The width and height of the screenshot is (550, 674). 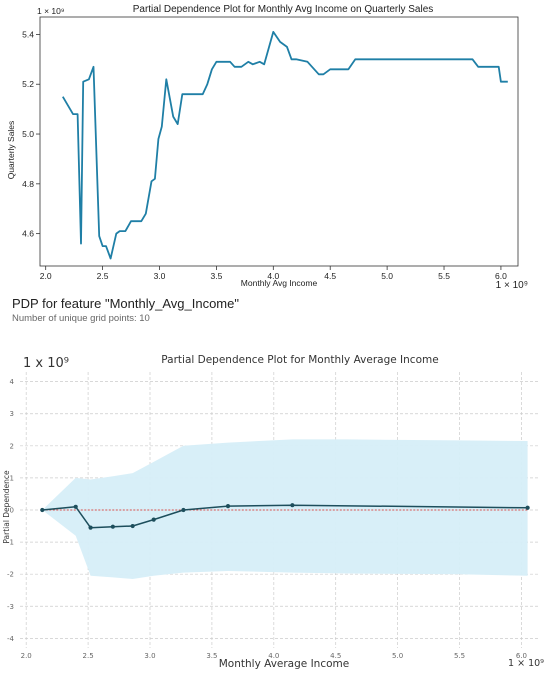 What do you see at coordinates (81, 318) in the screenshot?
I see `grid-points-note: Number of unique grid points: 10` at bounding box center [81, 318].